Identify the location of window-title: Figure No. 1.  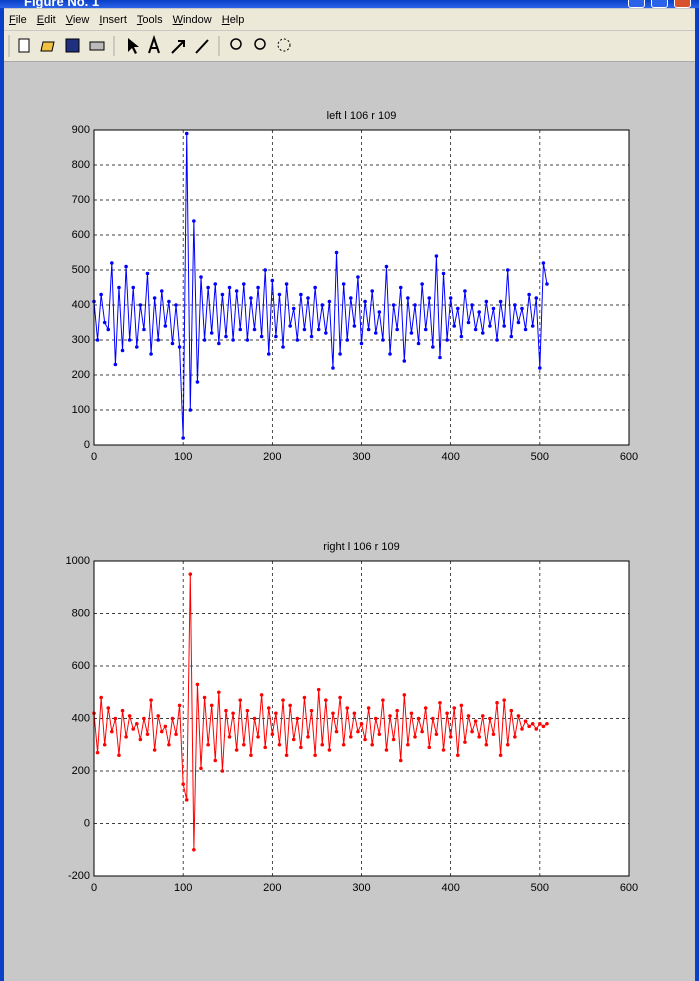
(62, 4).